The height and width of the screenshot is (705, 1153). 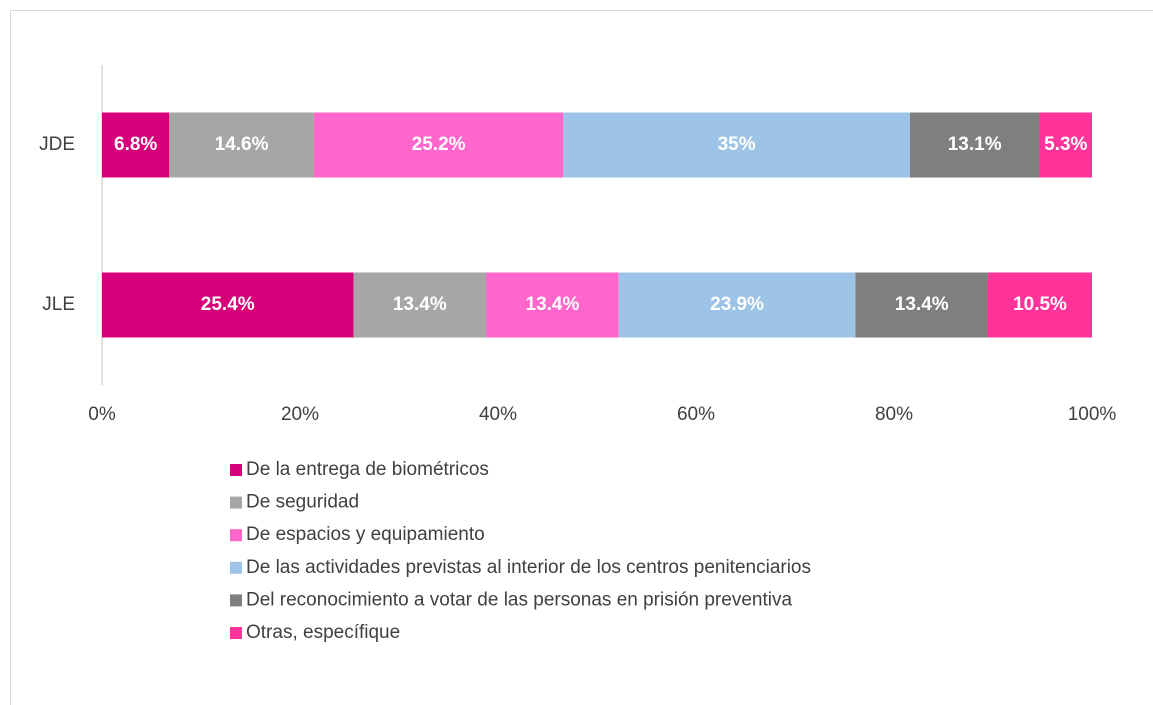 What do you see at coordinates (323, 632) in the screenshot?
I see `legend-label: Otras, específique` at bounding box center [323, 632].